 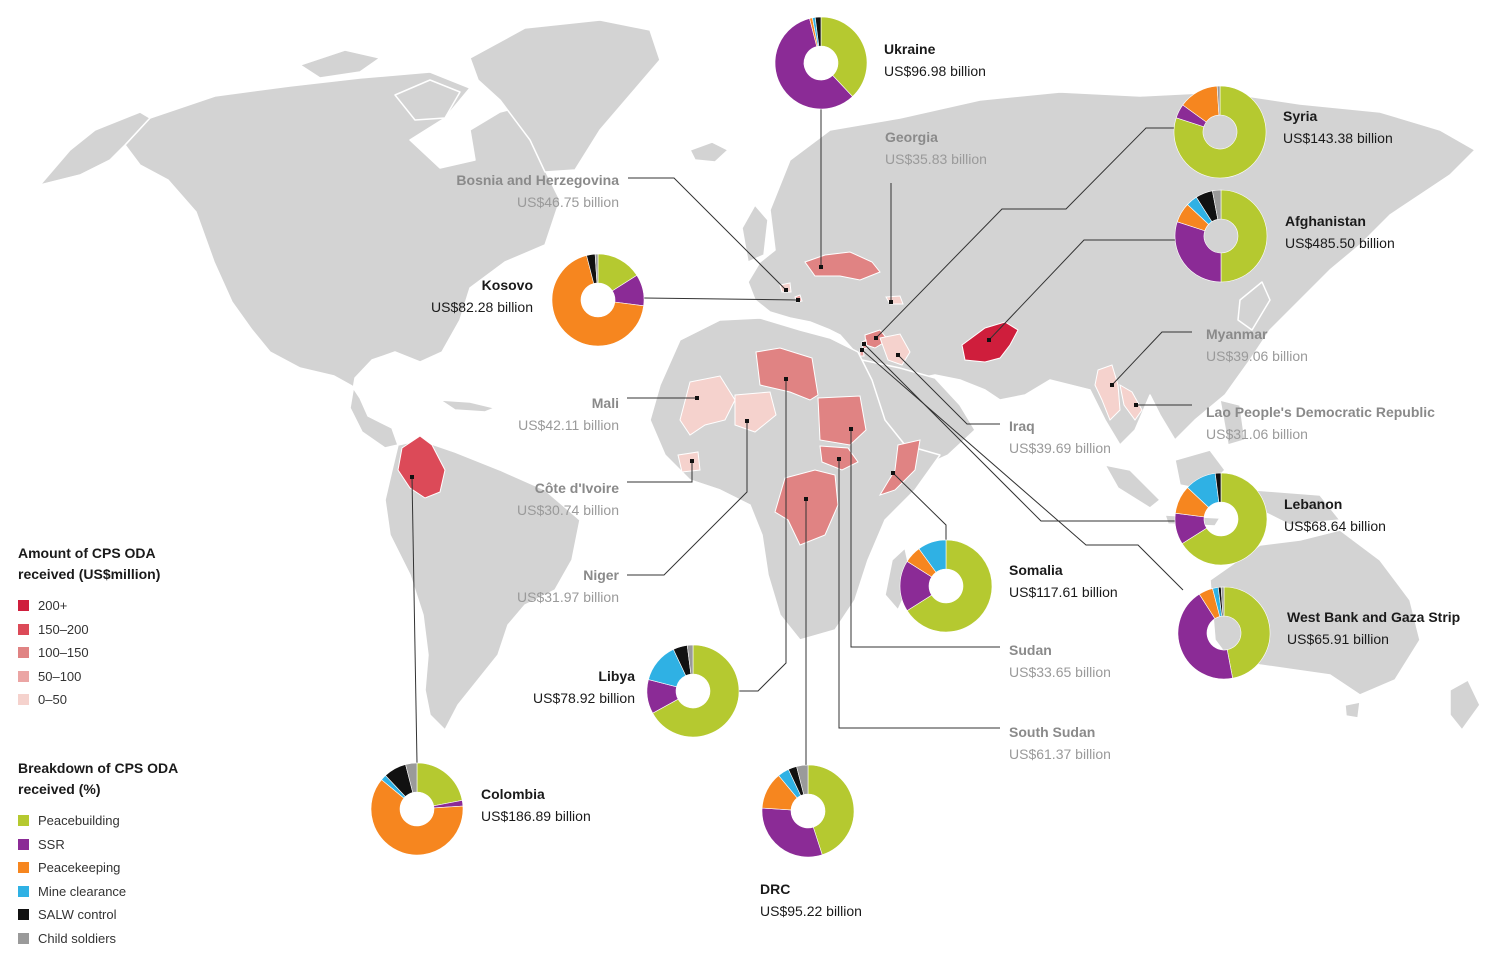 I want to click on label-georgia: Georgia US$35.83 billion, so click(x=936, y=148).